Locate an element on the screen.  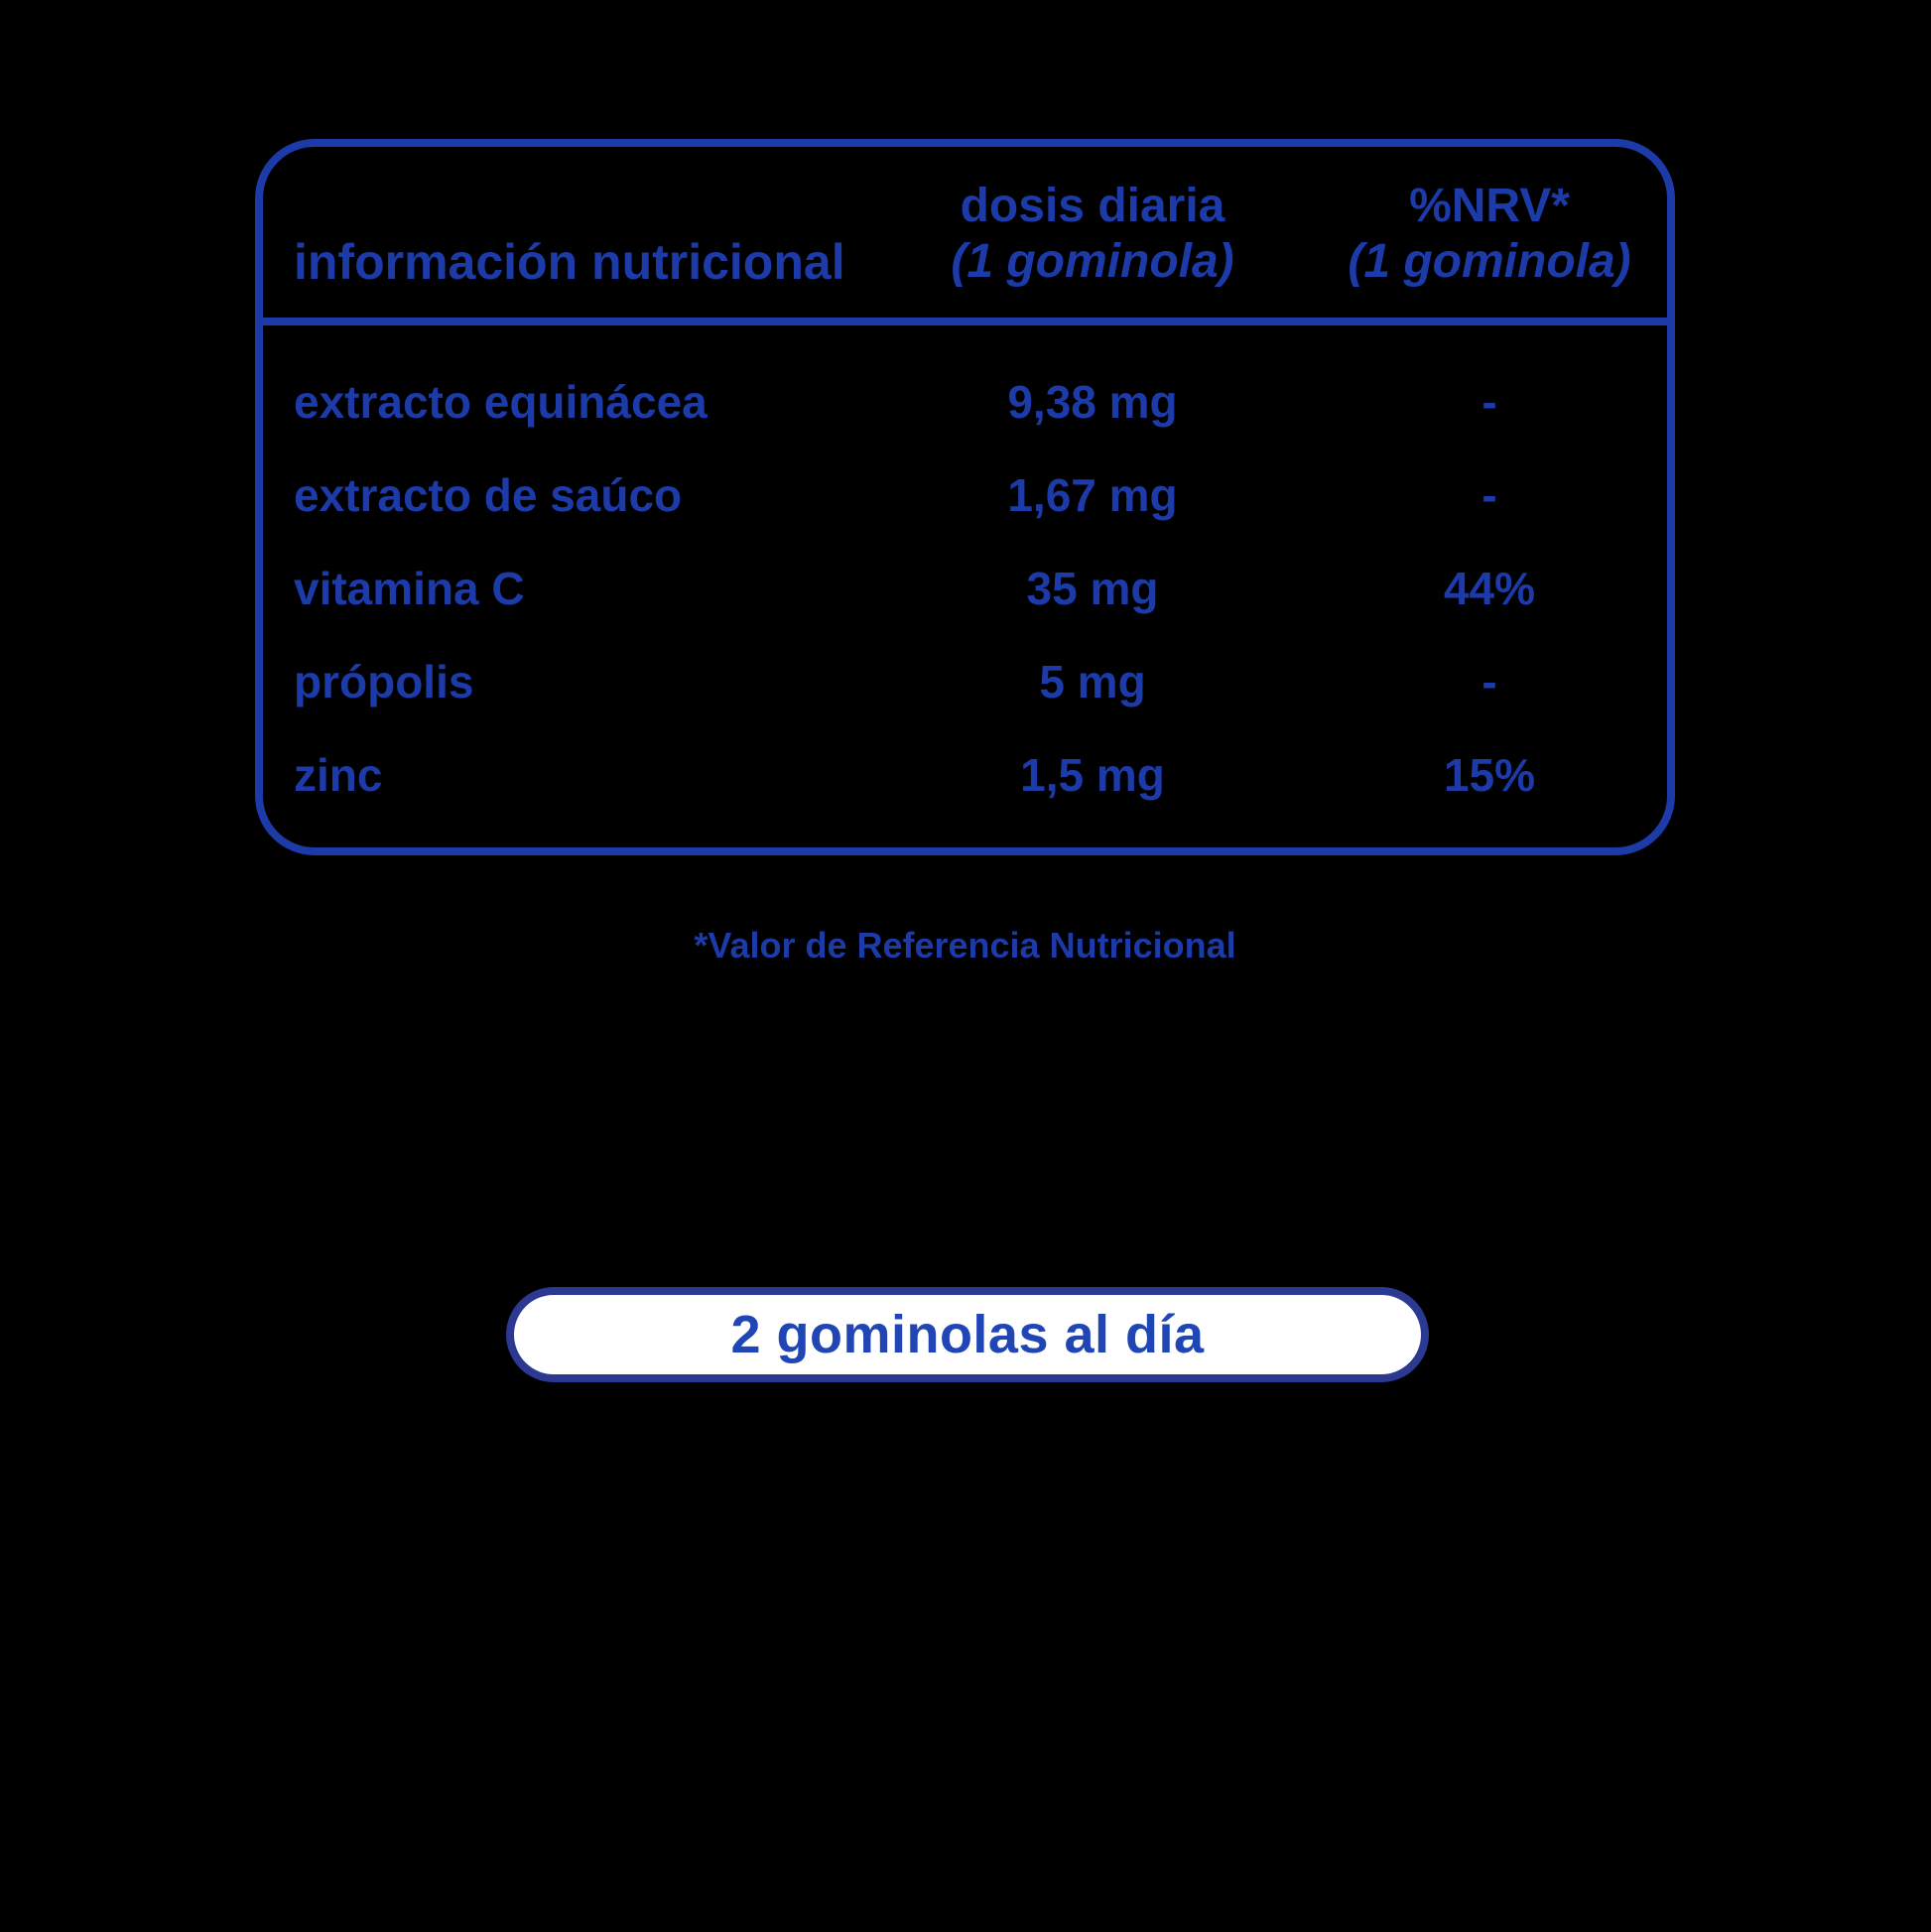
row-label: extracto equinácea is located at coordinates (501, 402).